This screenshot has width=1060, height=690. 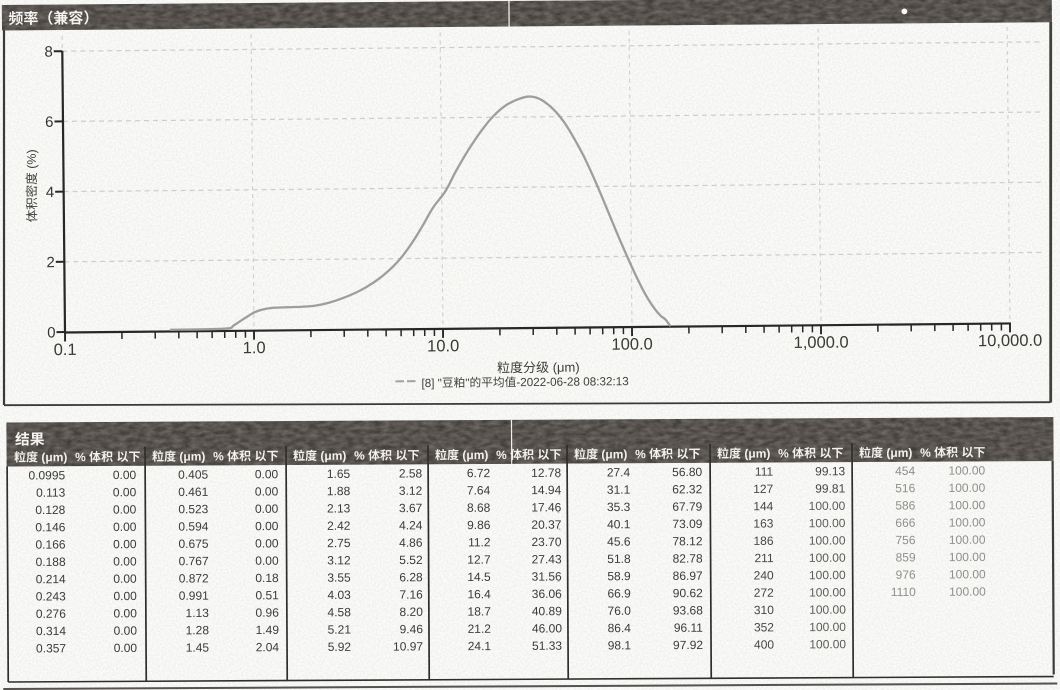 What do you see at coordinates (619, 524) in the screenshot?
I see `svg-text: 40.1` at bounding box center [619, 524].